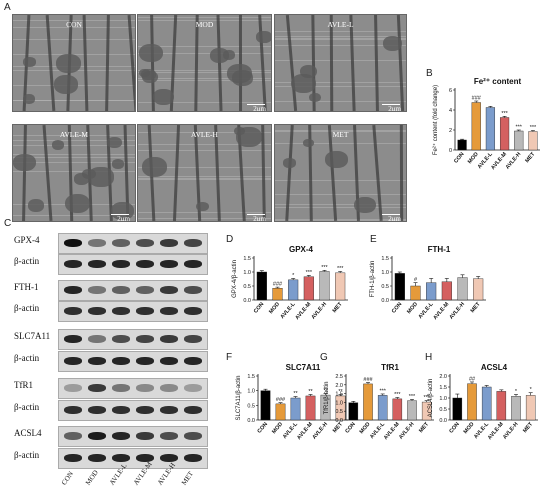 The width and height of the screenshot is (550, 488). Describe the element at coordinates (391, 104) in the screenshot. I see `scale-bar` at that location.